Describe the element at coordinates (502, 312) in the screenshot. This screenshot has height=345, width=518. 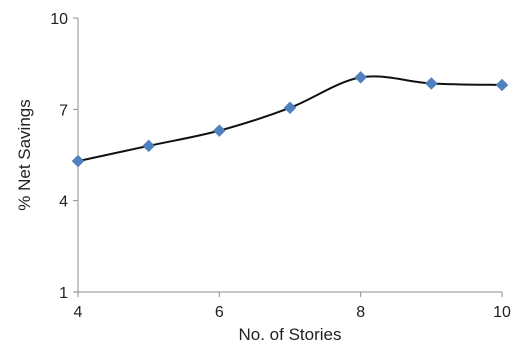
I see `x-tick-label: 10` at that location.